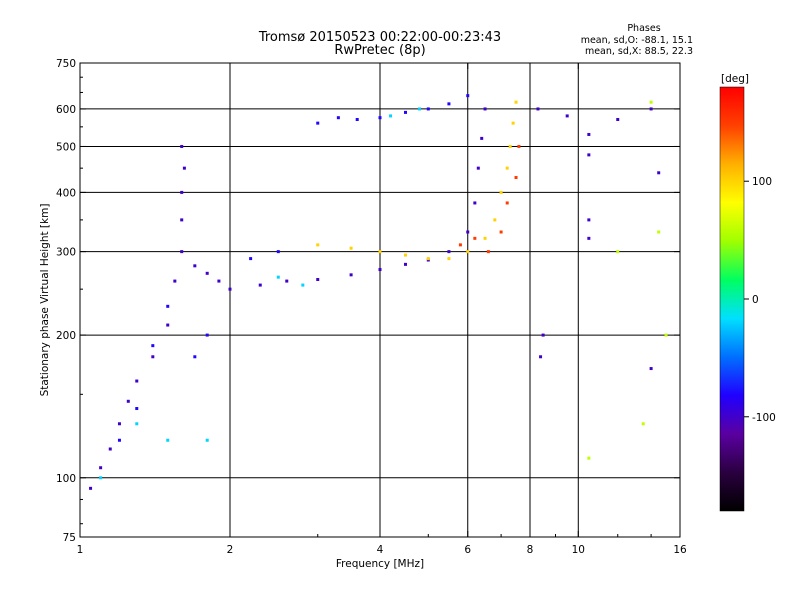  Describe the element at coordinates (762, 182) in the screenshot. I see `colorbar-tick-label: 100` at that location.